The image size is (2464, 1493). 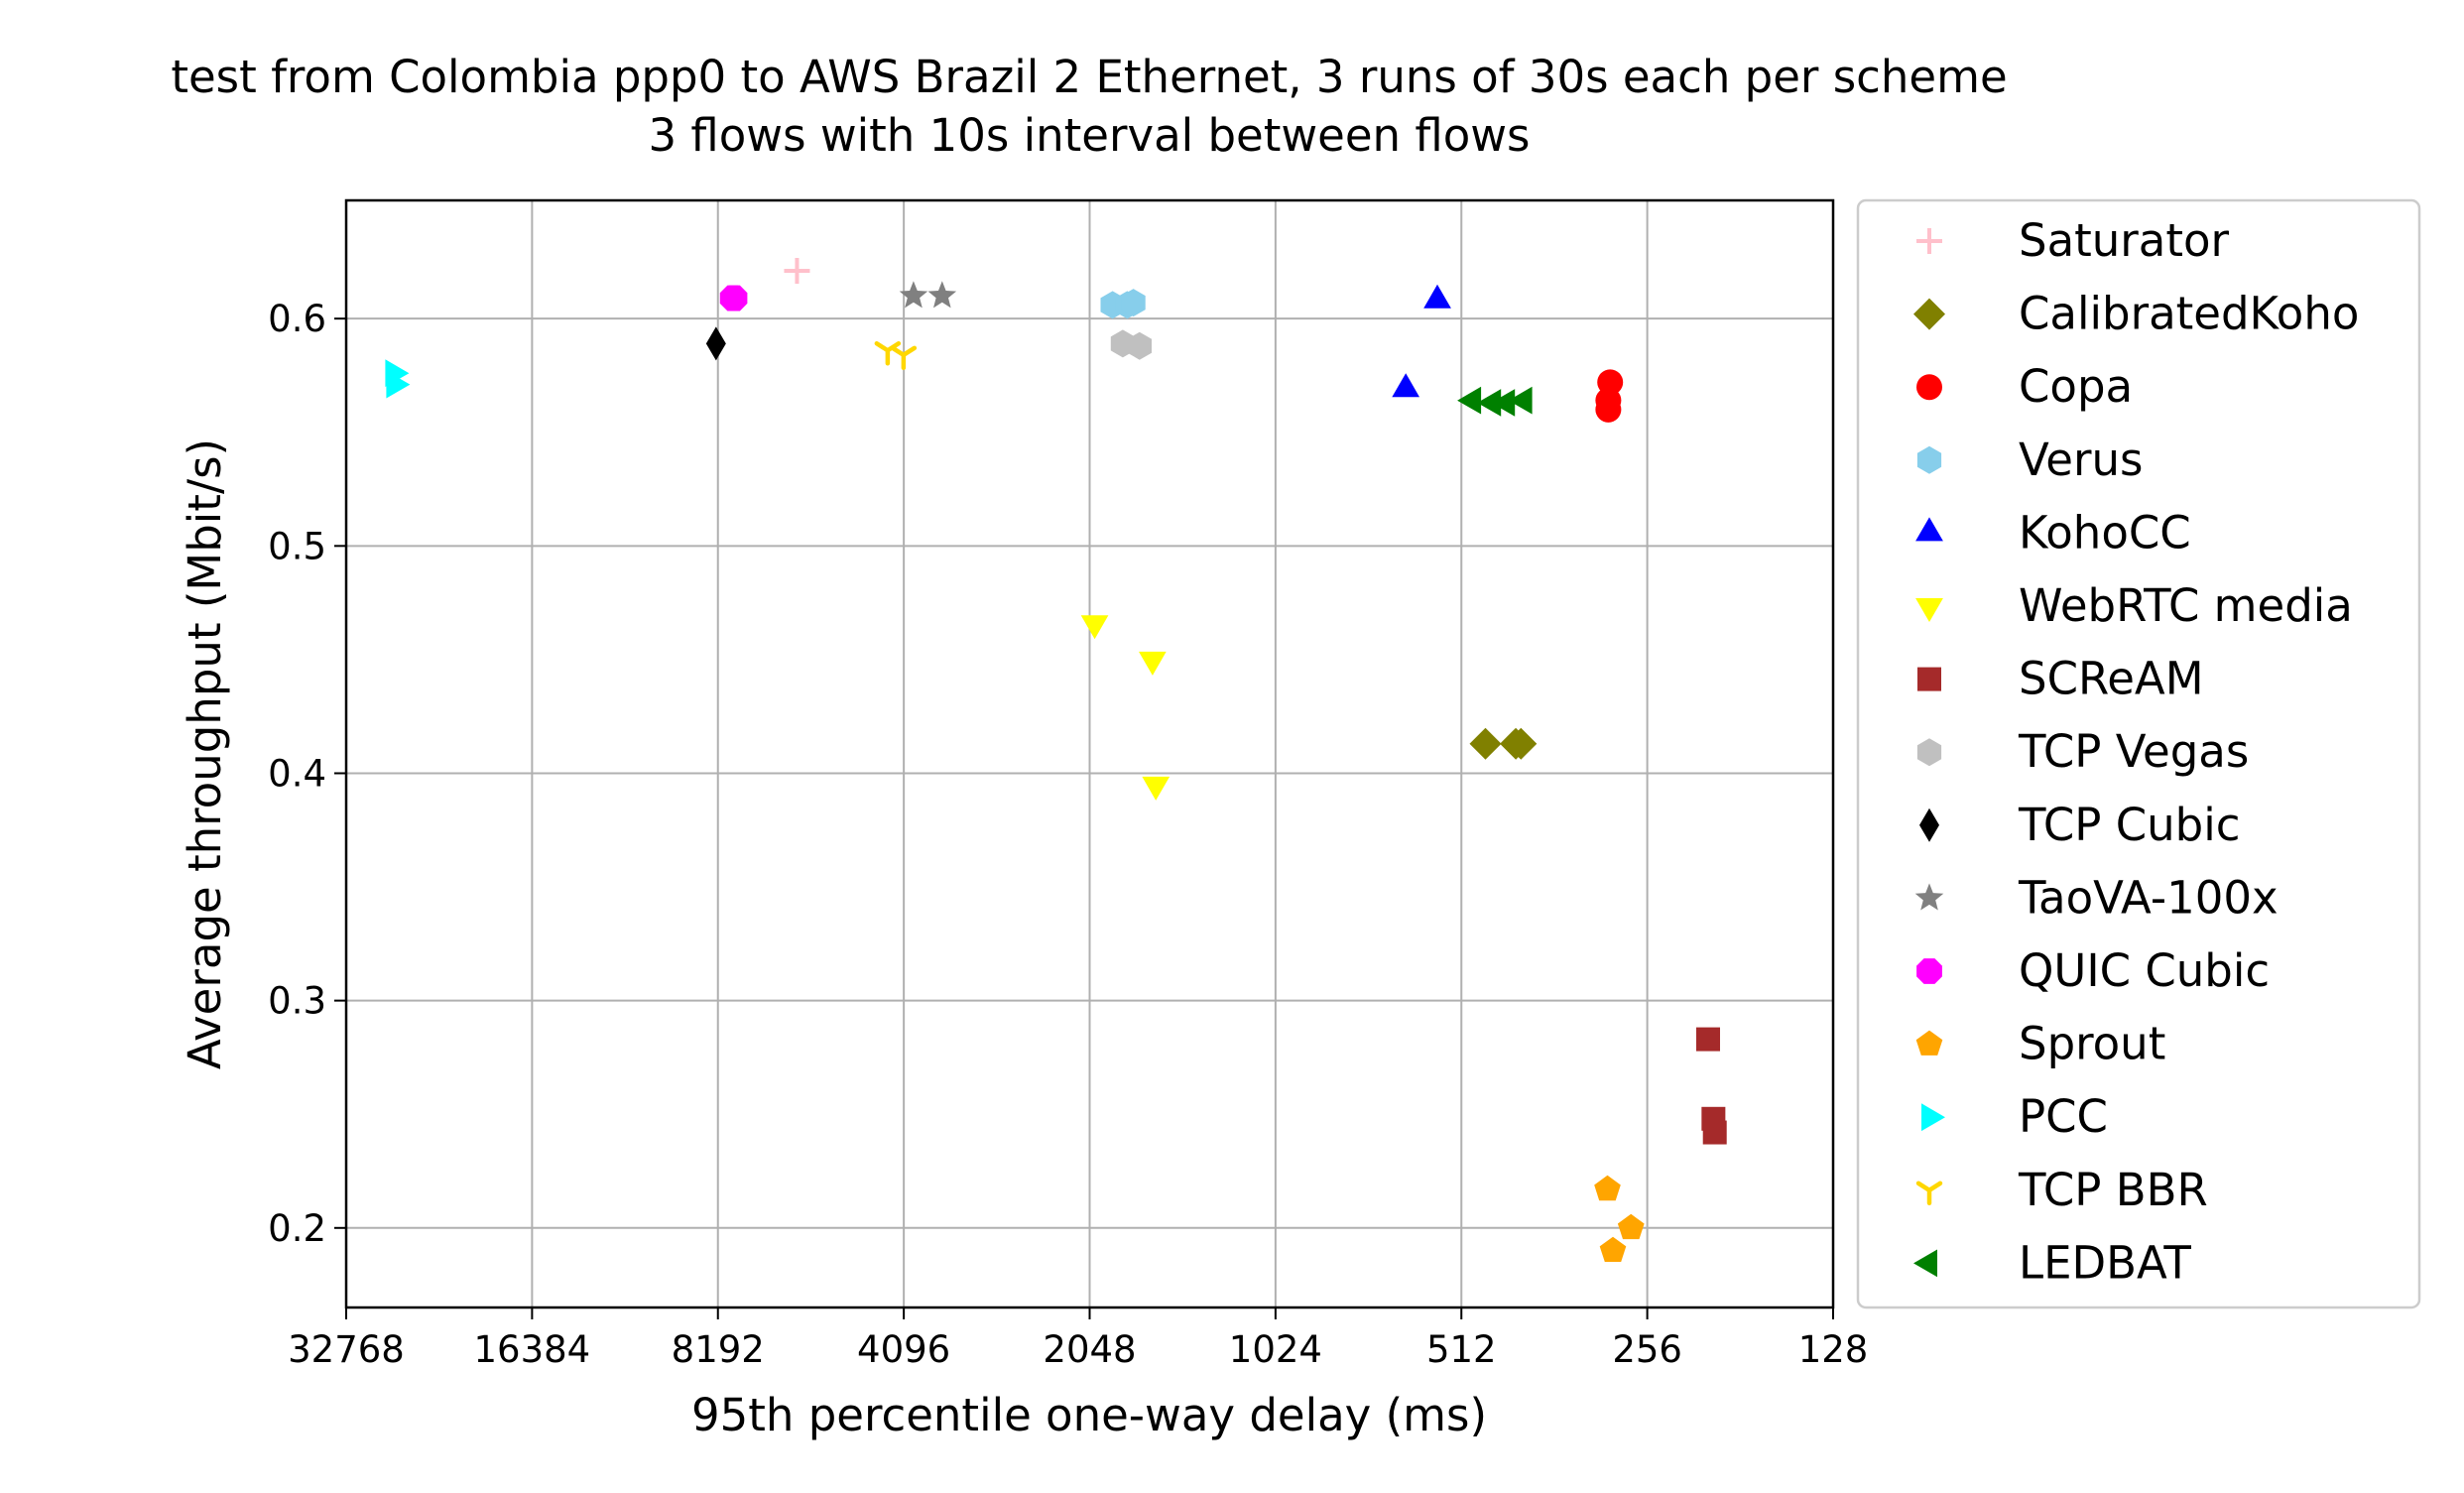 I want to click on legend-label-copa: Copa, so click(x=2076, y=386).